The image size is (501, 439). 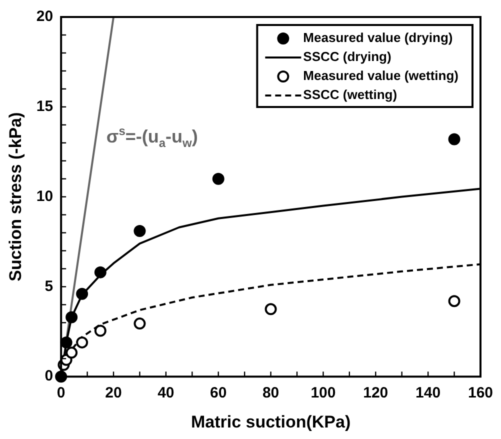 What do you see at coordinates (61, 393) in the screenshot?
I see `x-tick-label: 0` at bounding box center [61, 393].